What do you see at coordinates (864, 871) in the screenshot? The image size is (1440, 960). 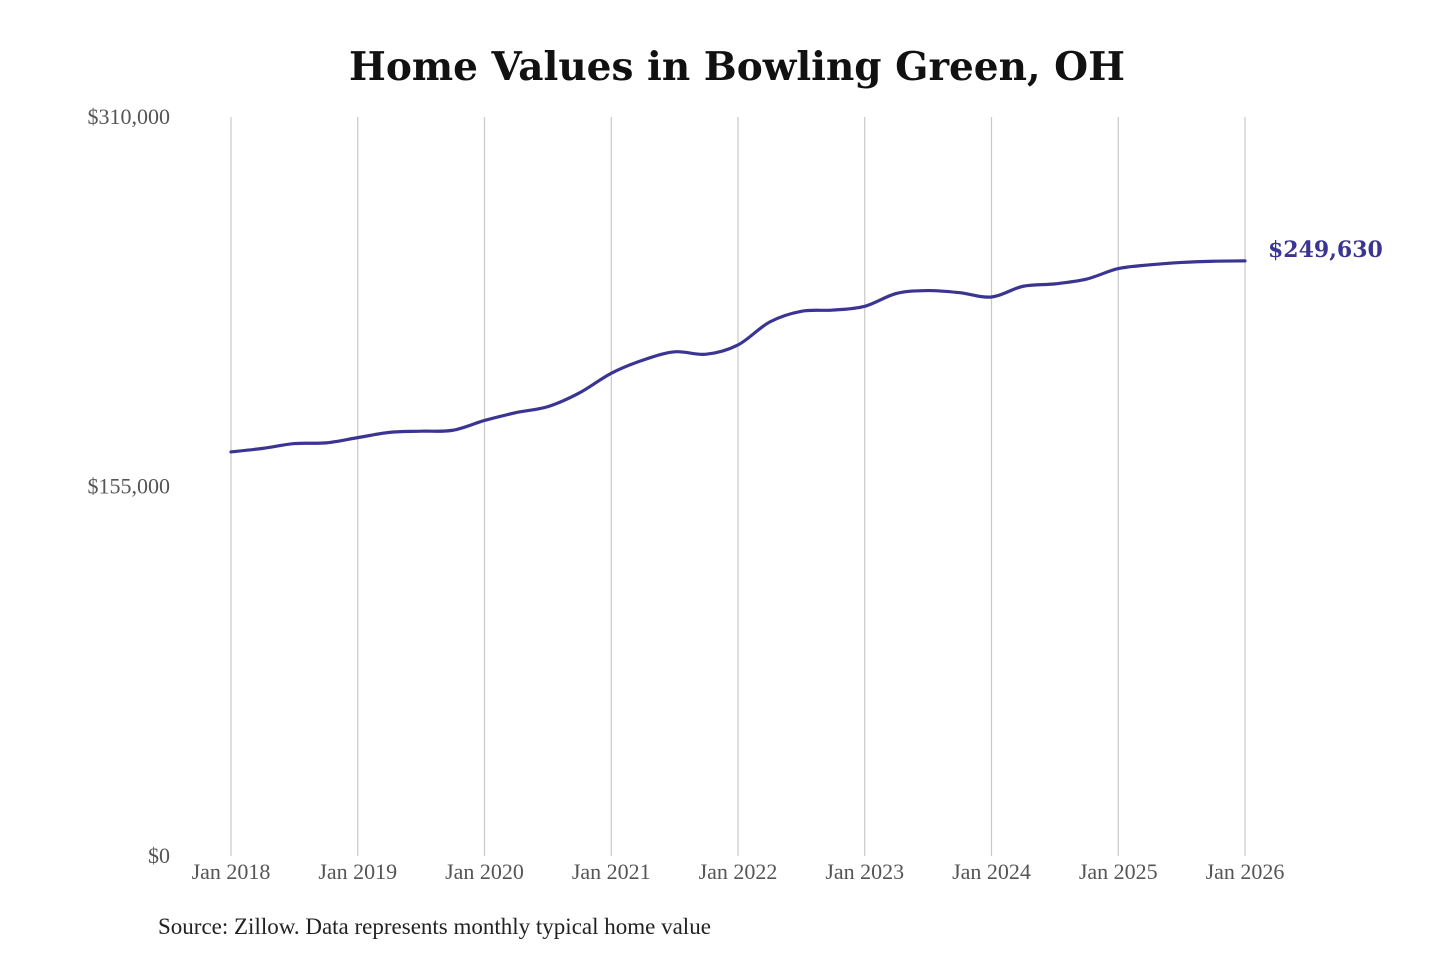 I see `x-tick-label: Jan 2023` at bounding box center [864, 871].